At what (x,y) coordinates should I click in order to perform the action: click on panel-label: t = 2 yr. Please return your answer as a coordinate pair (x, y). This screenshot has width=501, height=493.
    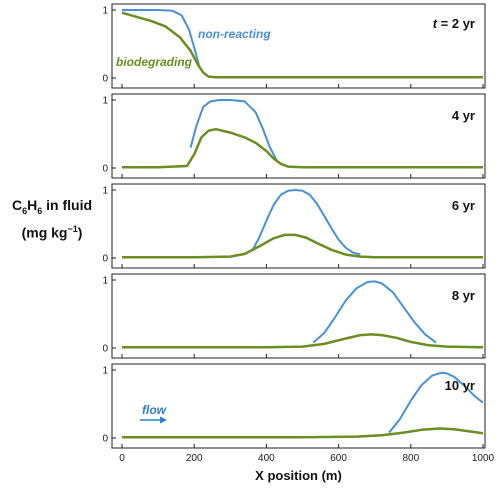
    Looking at the image, I should click on (454, 23).